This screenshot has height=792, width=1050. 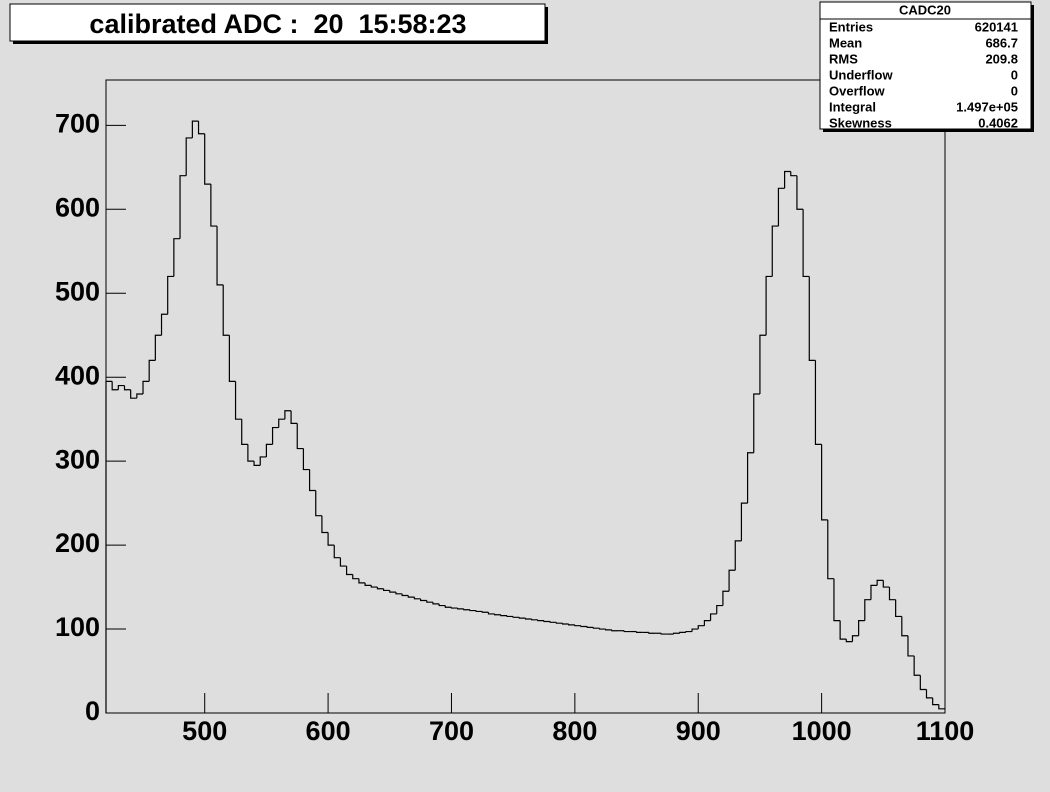 What do you see at coordinates (1001, 42) in the screenshot?
I see `stats-value: 686.7` at bounding box center [1001, 42].